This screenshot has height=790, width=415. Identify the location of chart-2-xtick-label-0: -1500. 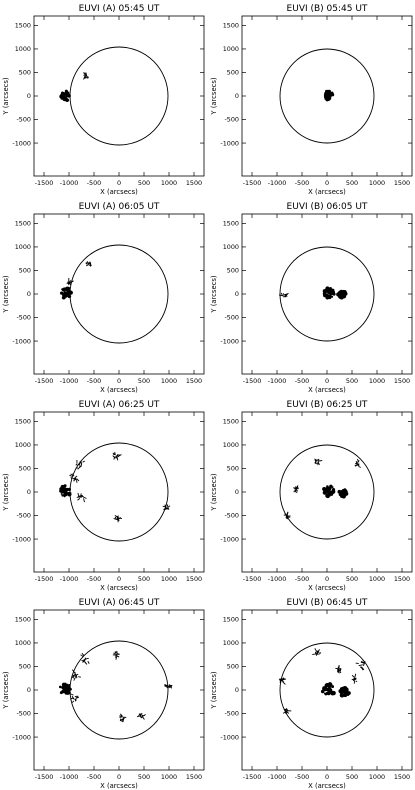
(44, 381).